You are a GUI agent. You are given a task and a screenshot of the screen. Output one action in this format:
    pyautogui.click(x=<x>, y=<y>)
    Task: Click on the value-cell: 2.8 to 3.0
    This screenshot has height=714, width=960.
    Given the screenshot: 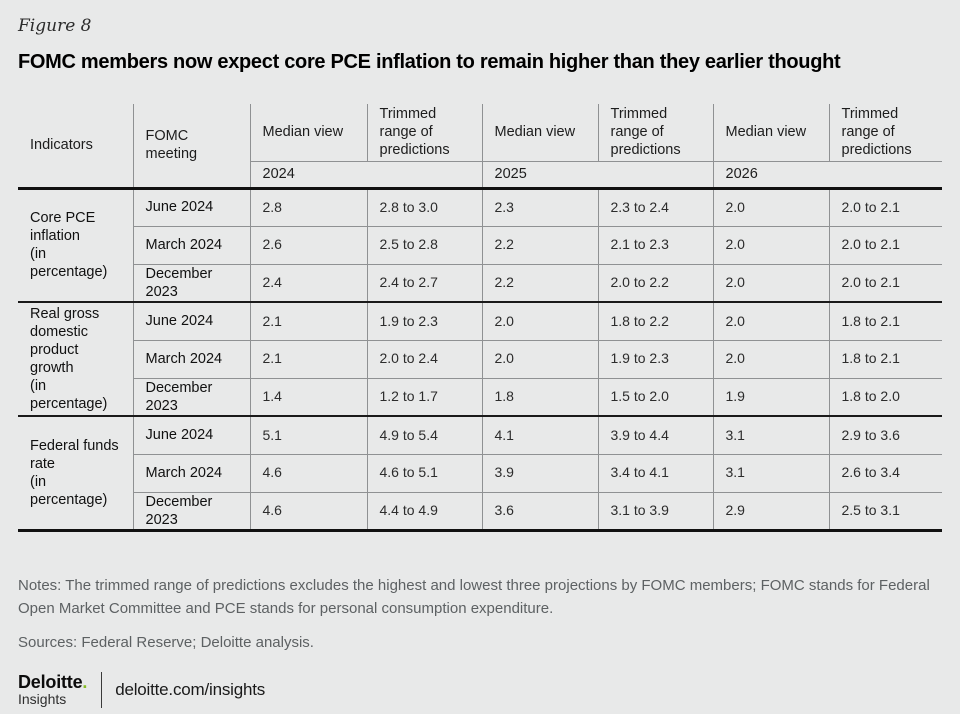 What is the action you would take?
    pyautogui.click(x=424, y=206)
    